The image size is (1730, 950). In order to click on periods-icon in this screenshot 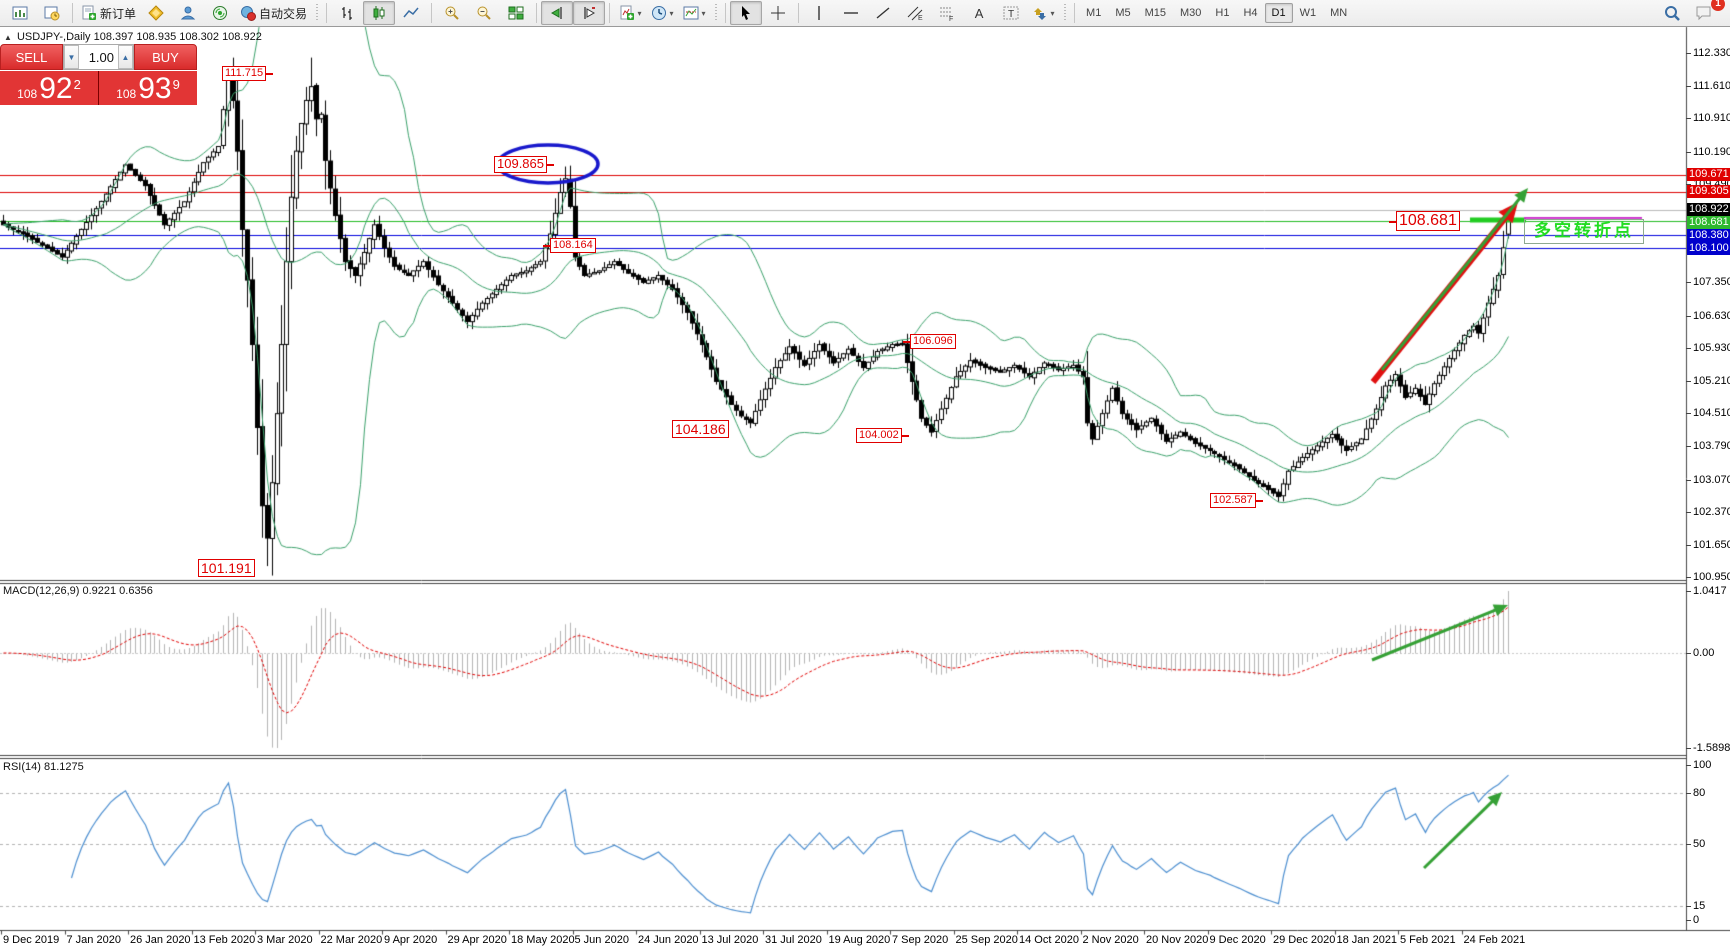, I will do `click(659, 13)`.